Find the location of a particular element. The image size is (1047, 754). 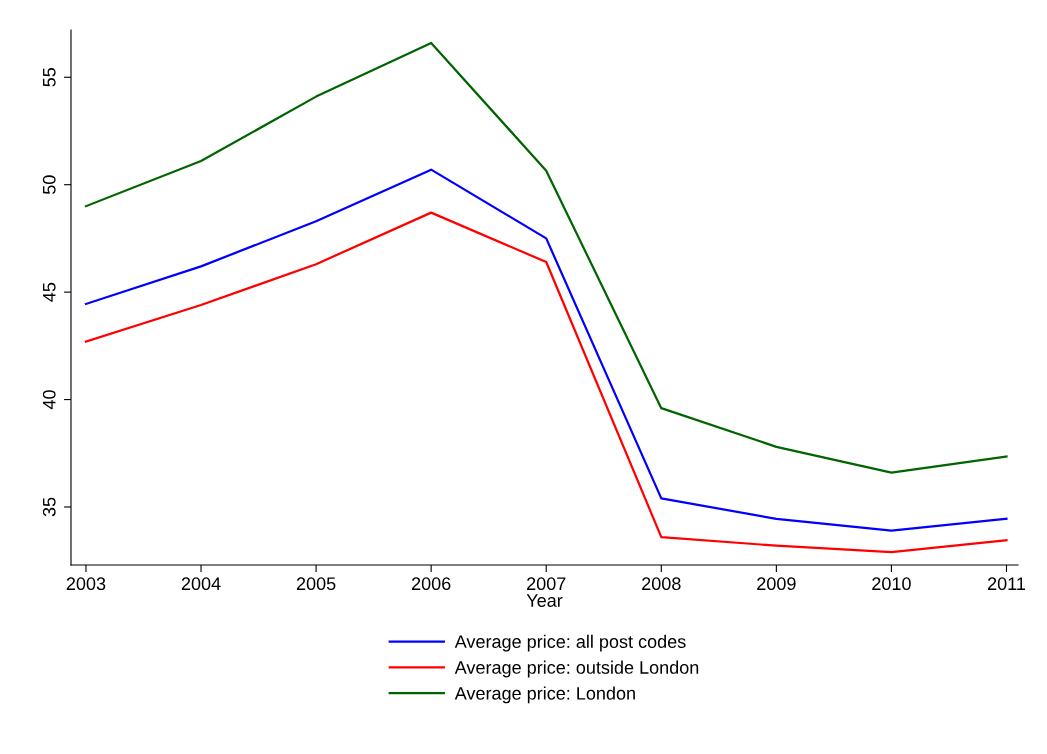

y-tick-label: 50 is located at coordinates (49, 185).